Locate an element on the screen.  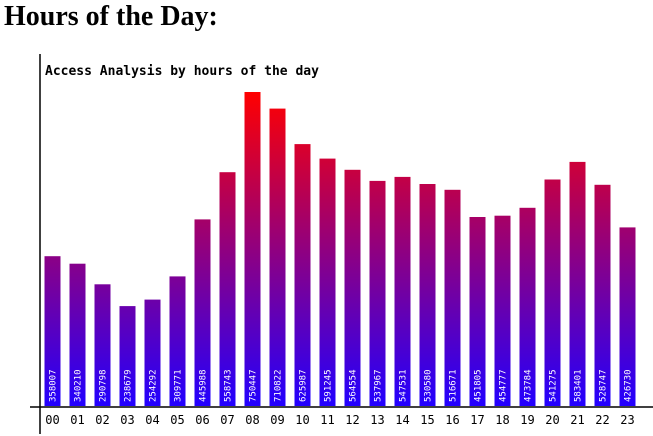
bar-value-label-17: 451805 is located at coordinates (479, 385).